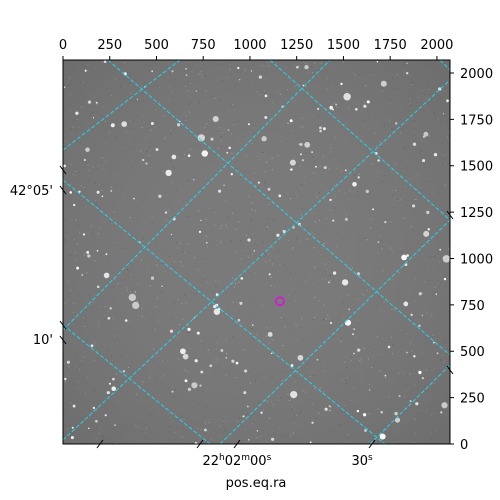  Describe the element at coordinates (249, 45) in the screenshot. I see `x-tick-label: 1000` at that location.